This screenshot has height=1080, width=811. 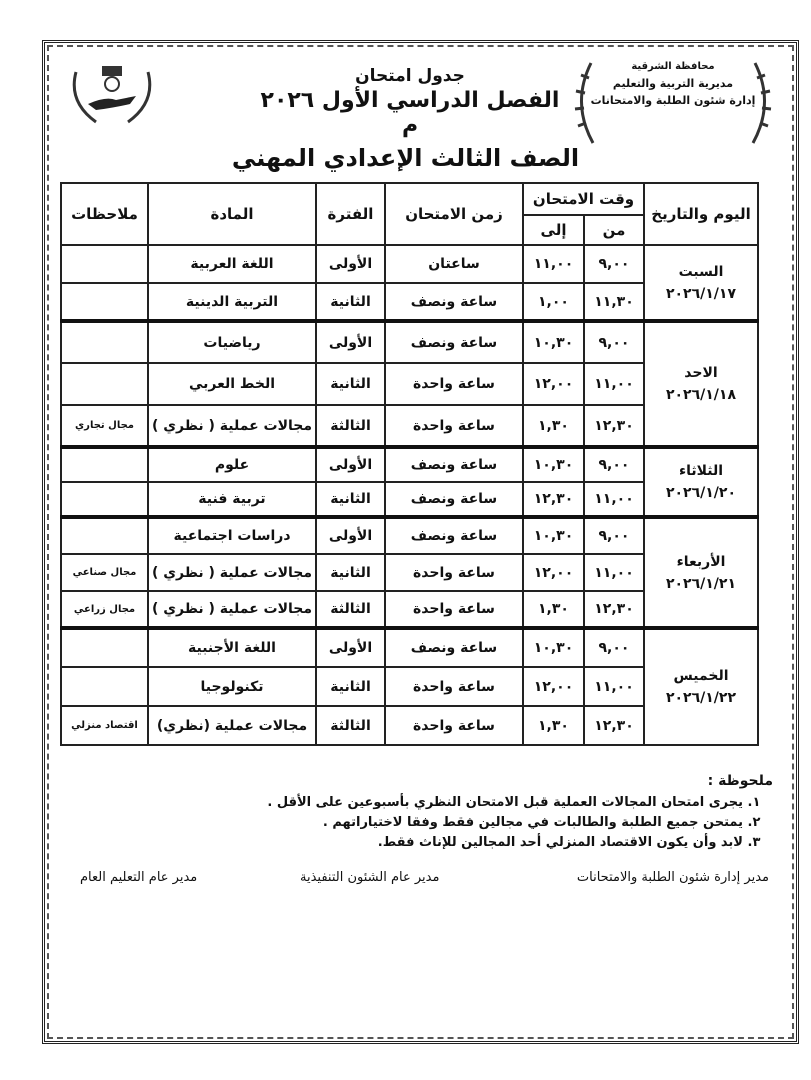 I want to click on exam-subject: التربية الدينية, so click(x=232, y=302).